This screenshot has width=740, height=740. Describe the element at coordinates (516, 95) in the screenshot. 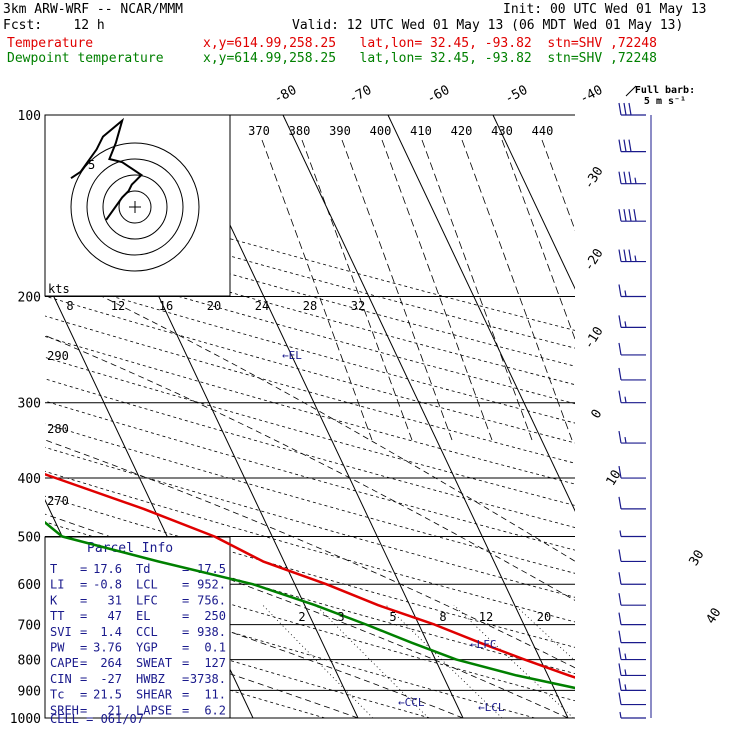

I see `isotherm-label: -50` at that location.